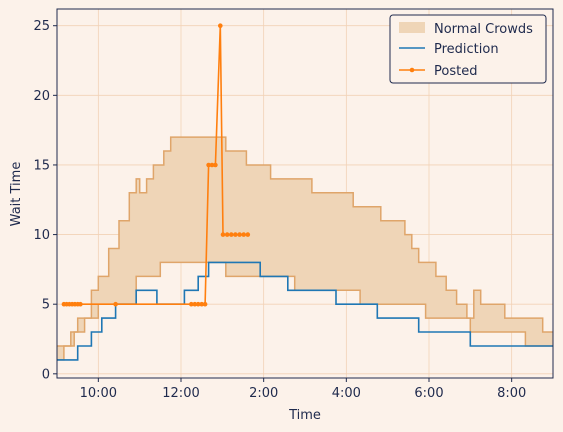  I want to click on y-tick-label: 20, so click(41, 96).